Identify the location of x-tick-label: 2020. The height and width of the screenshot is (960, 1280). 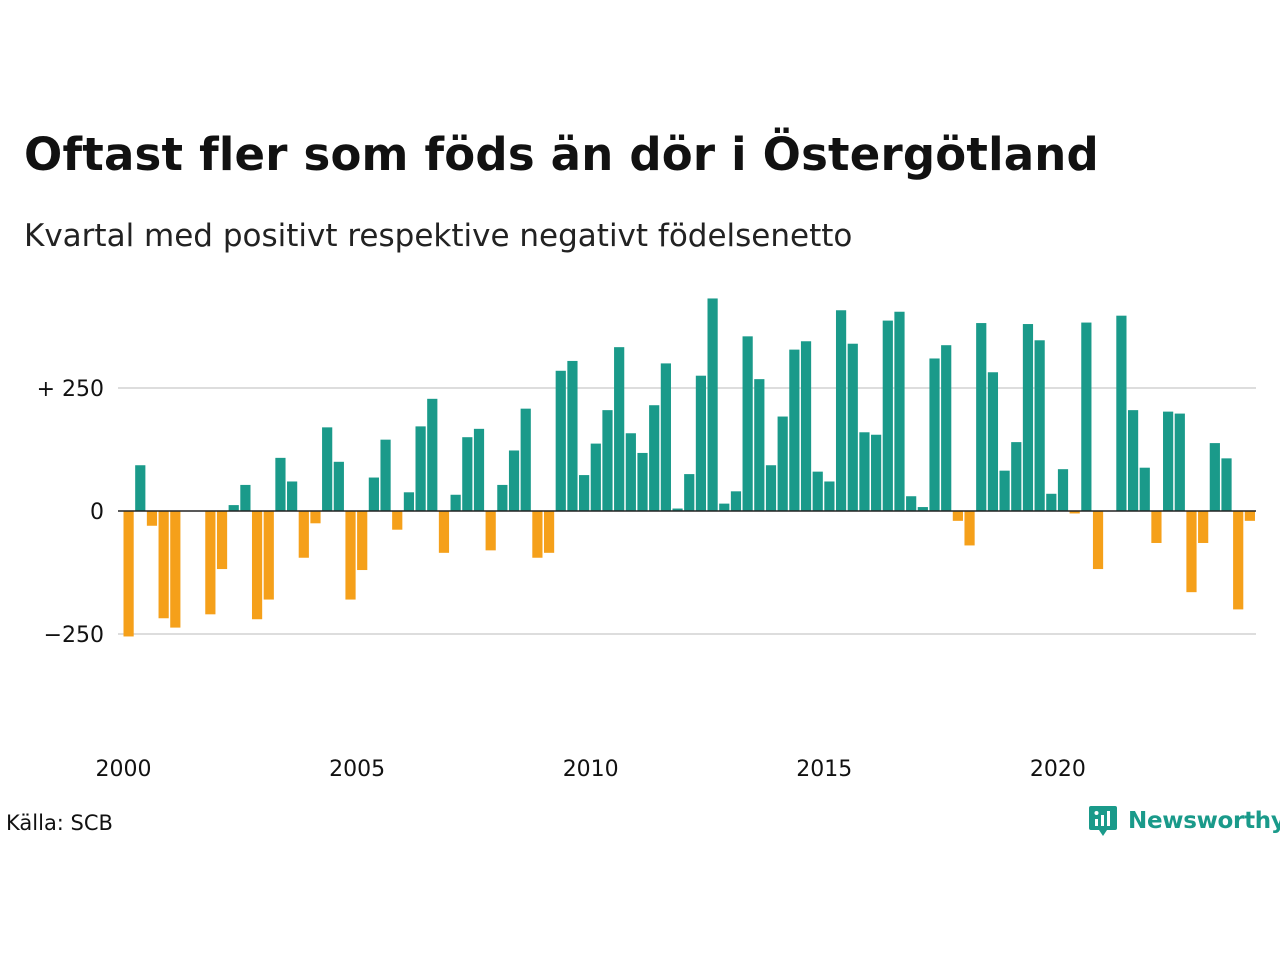
(1058, 769).